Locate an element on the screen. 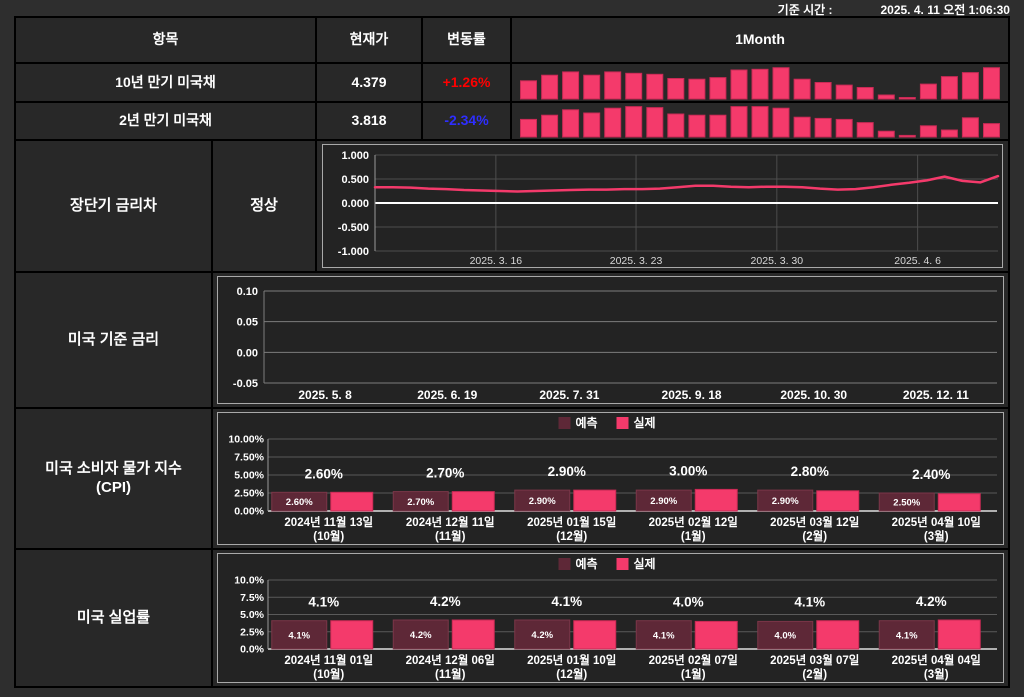 This screenshot has width=1024, height=697. svg-text: 2025년 02월 07일 is located at coordinates (693, 660).